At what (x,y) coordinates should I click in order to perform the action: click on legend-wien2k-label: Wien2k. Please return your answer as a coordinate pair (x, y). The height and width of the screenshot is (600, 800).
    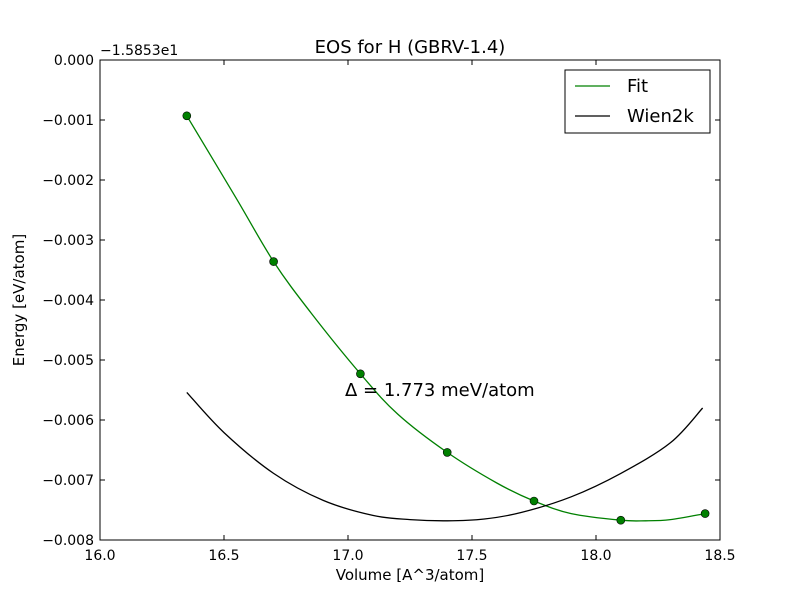
    Looking at the image, I should click on (660, 116).